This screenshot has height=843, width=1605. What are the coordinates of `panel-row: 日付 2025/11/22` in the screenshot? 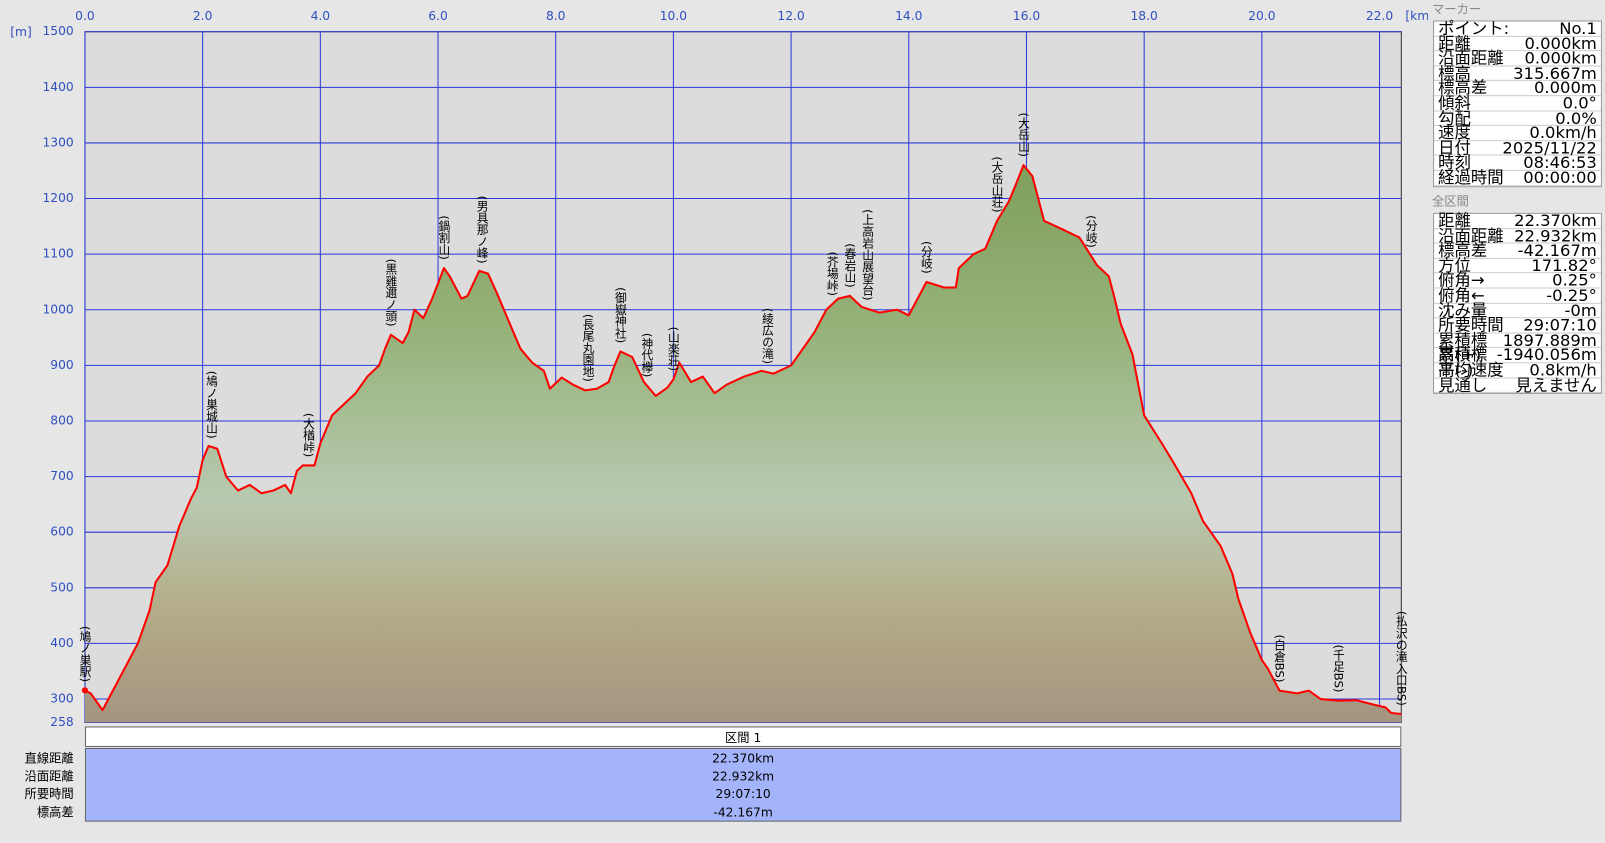 It's located at (1517, 147).